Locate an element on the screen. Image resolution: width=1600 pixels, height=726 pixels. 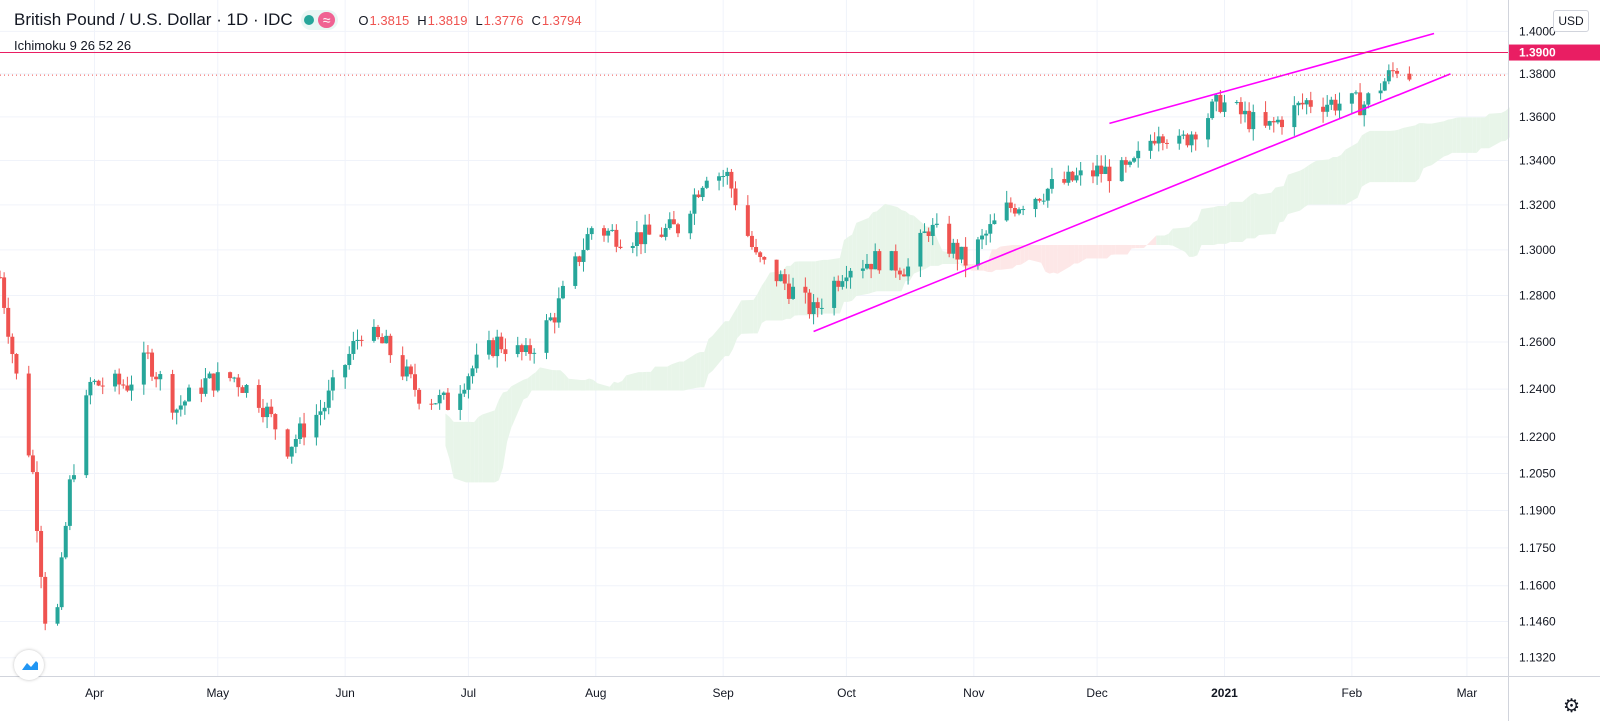
tradingview-logo-icon is located at coordinates (29, 665).